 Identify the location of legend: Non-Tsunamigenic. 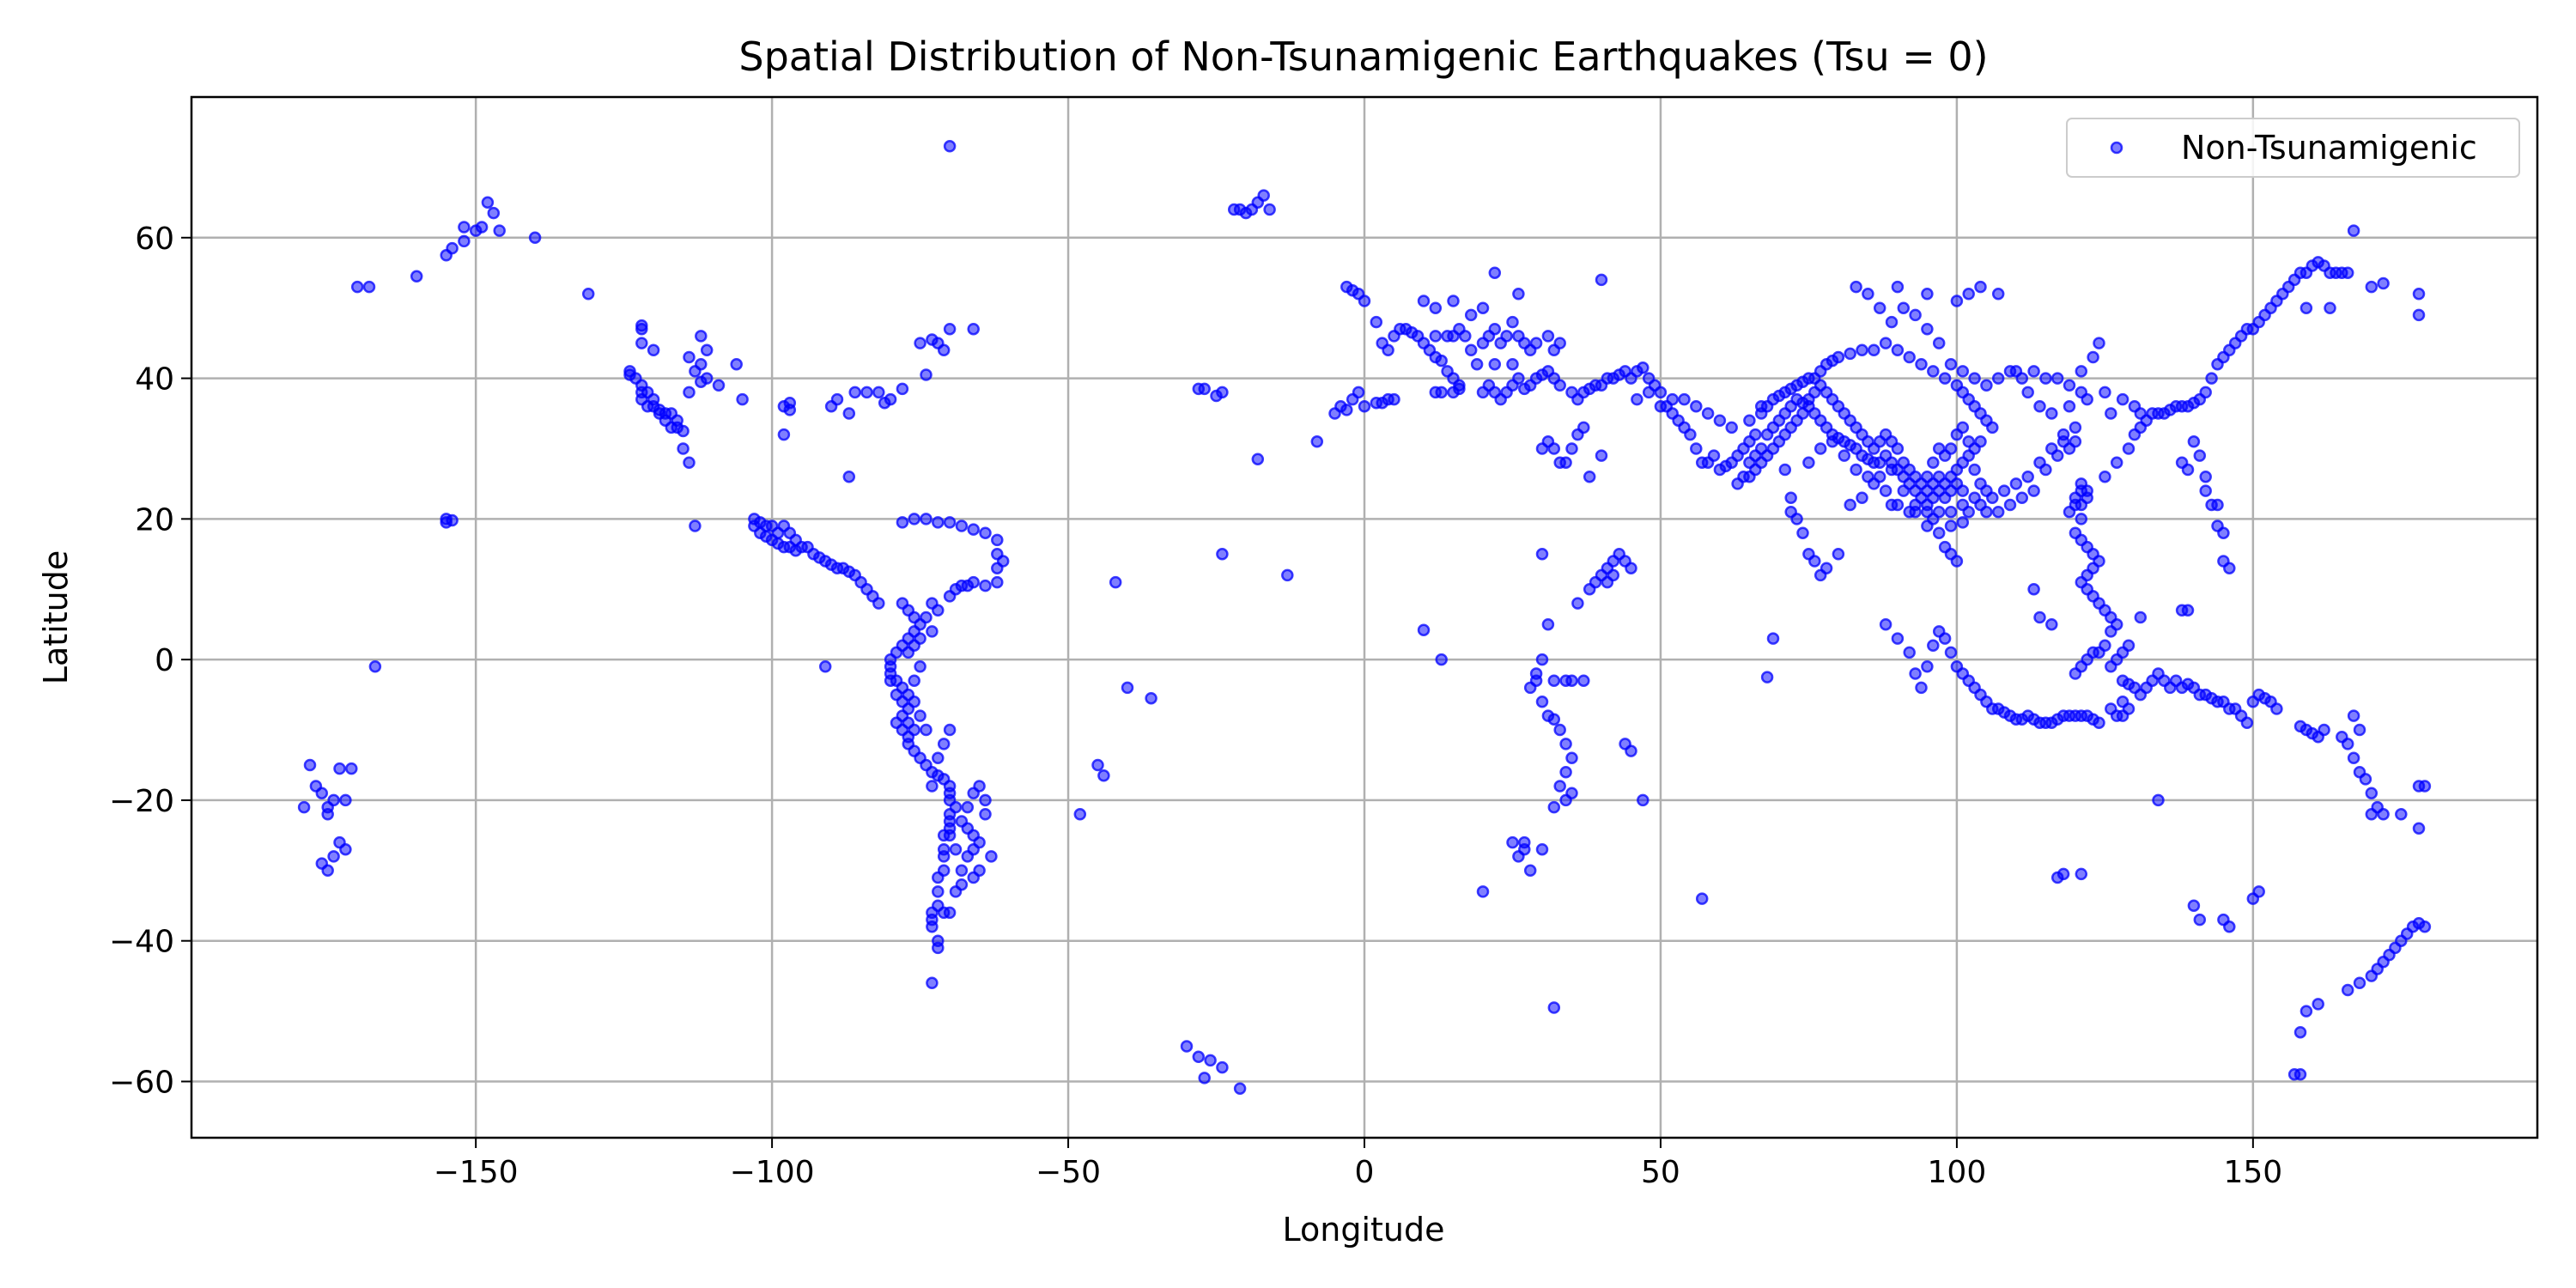
(2293, 148).